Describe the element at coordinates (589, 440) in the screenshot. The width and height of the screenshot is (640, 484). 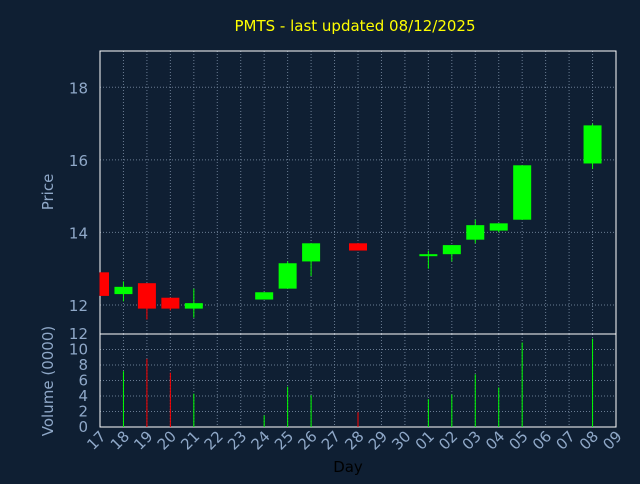
I see `x-tick-label: 08` at that location.